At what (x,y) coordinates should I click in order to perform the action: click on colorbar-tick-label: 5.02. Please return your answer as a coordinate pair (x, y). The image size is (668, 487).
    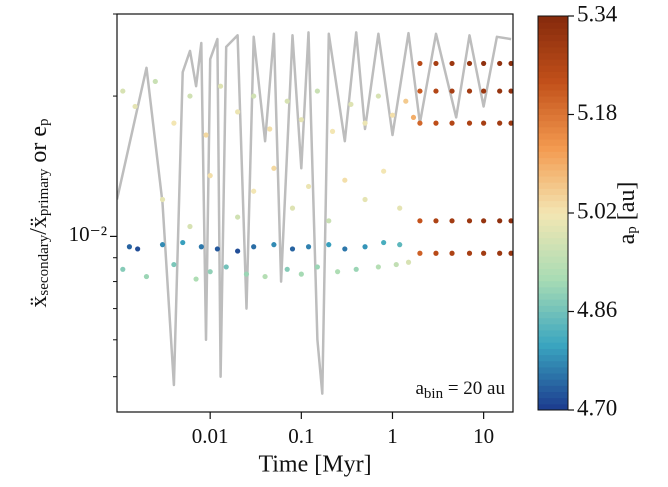
    Looking at the image, I should click on (597, 210).